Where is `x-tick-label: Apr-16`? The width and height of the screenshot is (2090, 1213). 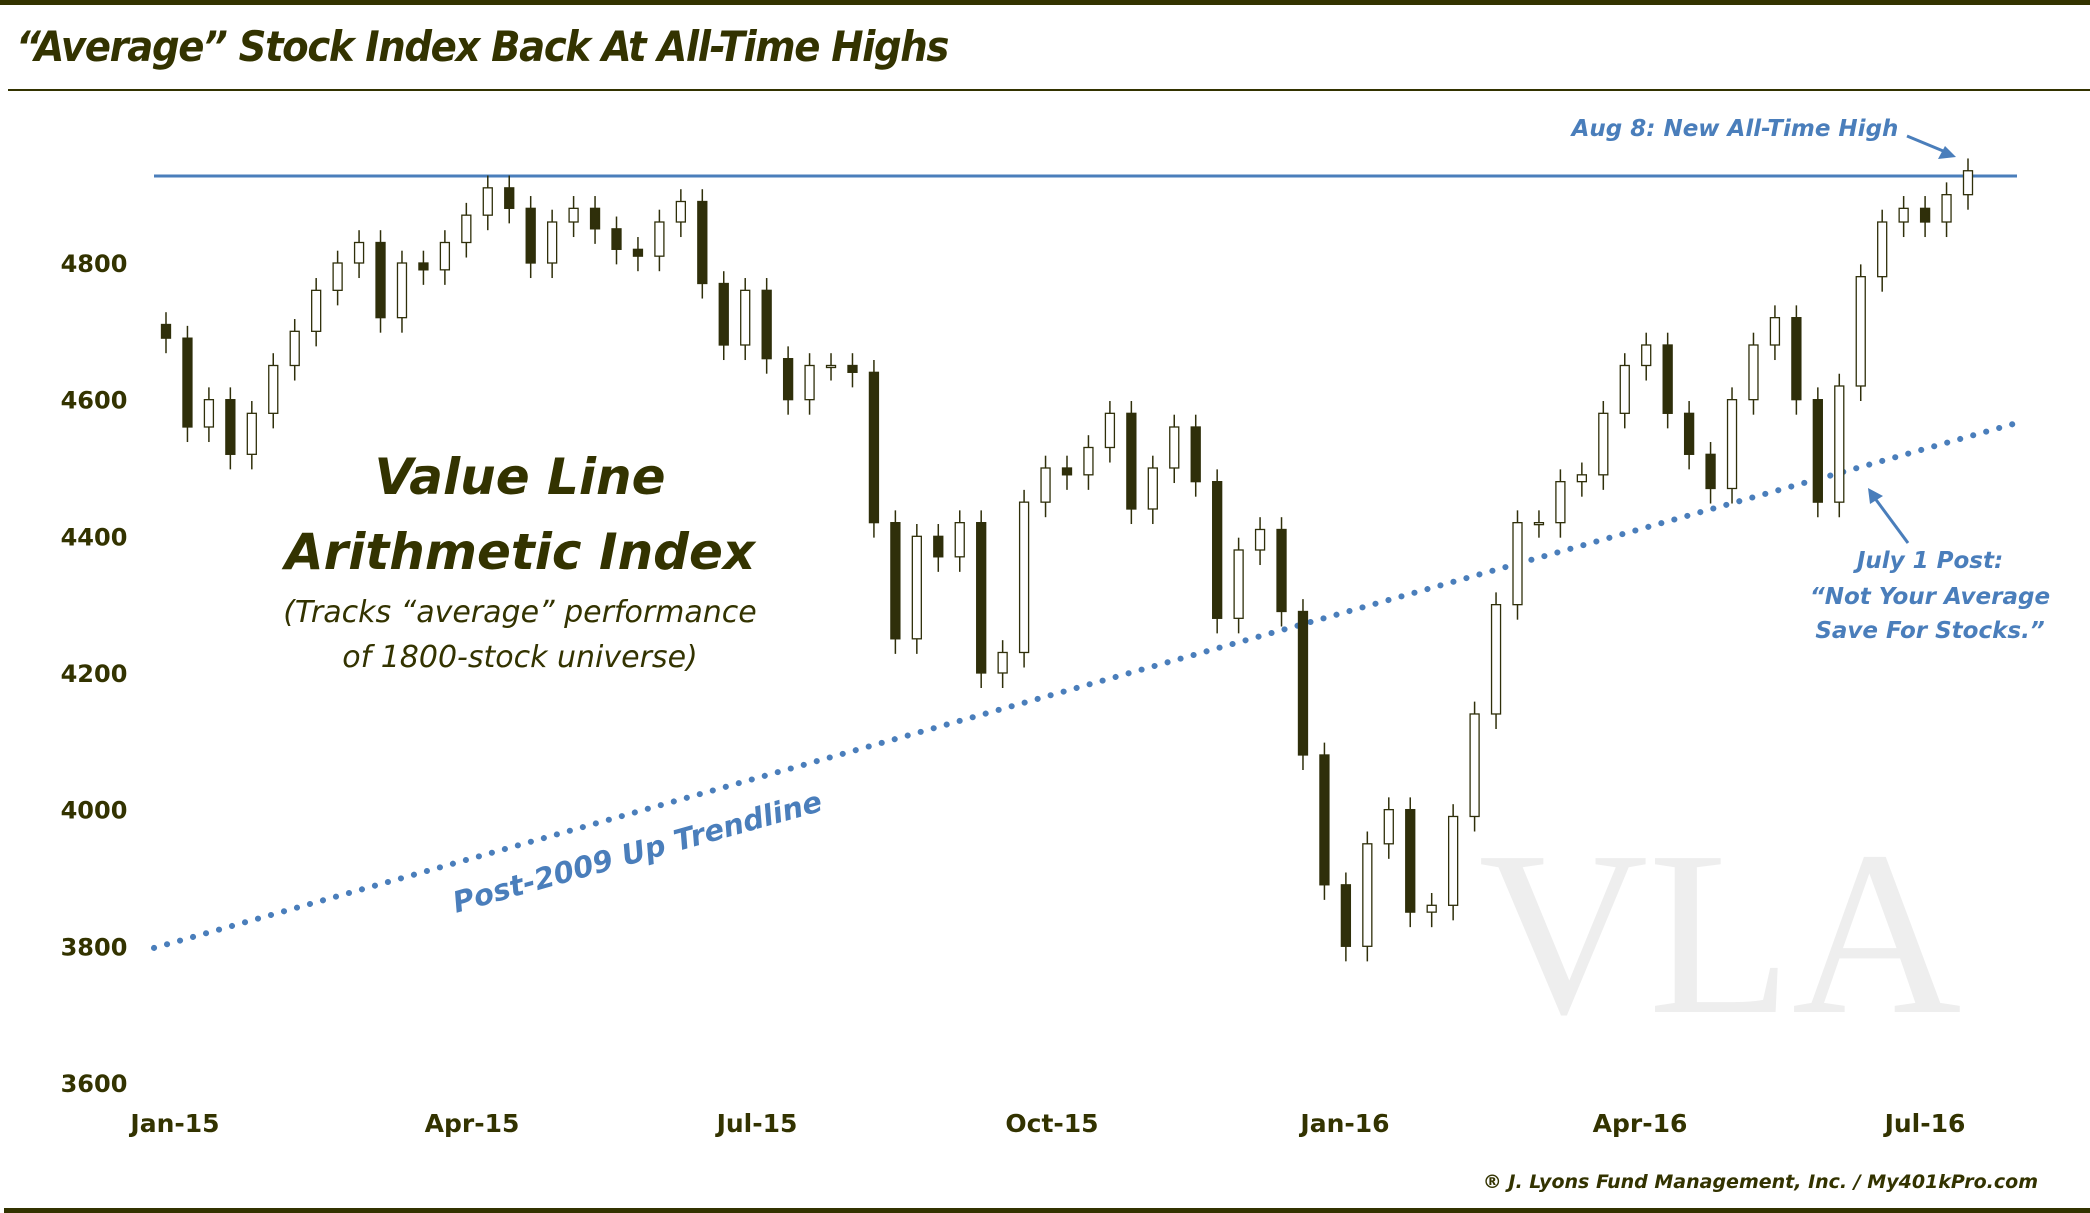
x-tick-label: Apr-16 is located at coordinates (1640, 1123).